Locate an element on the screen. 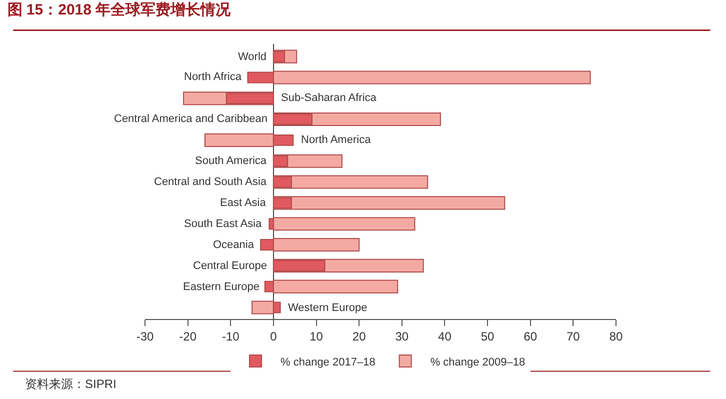 The height and width of the screenshot is (399, 726). y-tick-label: Eastern Europe is located at coordinates (221, 287).